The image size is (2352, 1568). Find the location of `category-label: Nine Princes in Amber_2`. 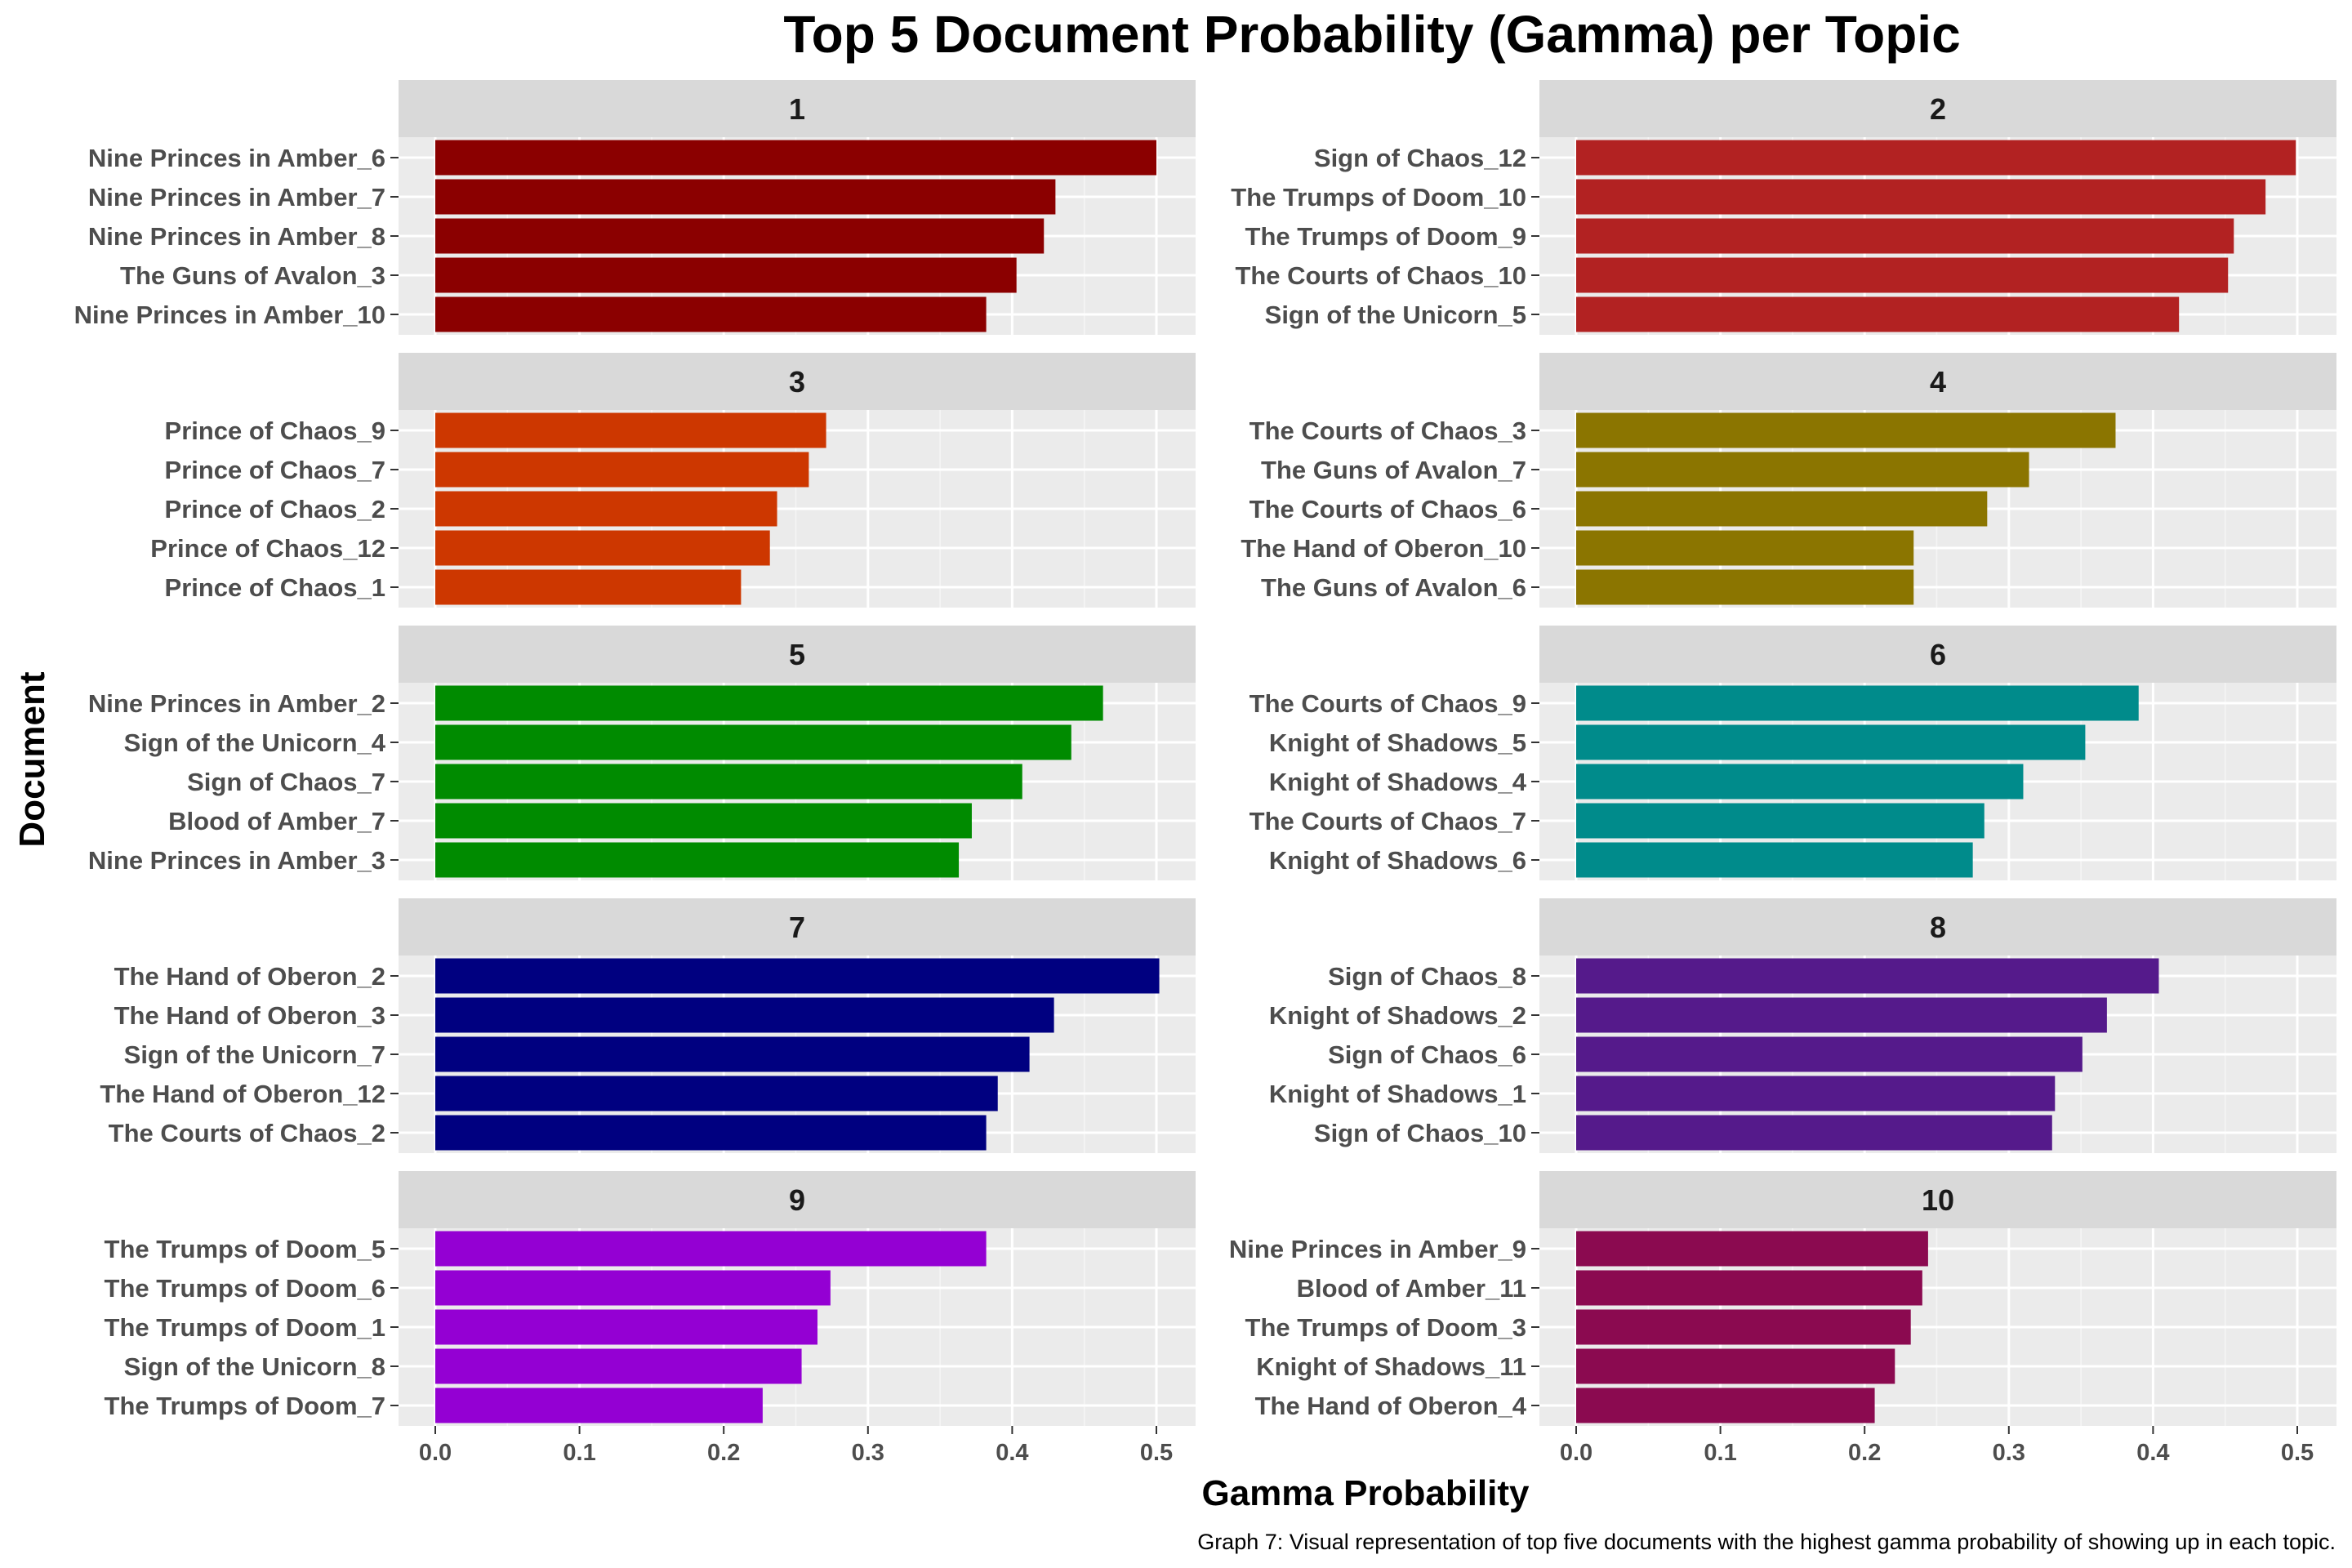

category-label: Nine Princes in Amber_2 is located at coordinates (236, 703).